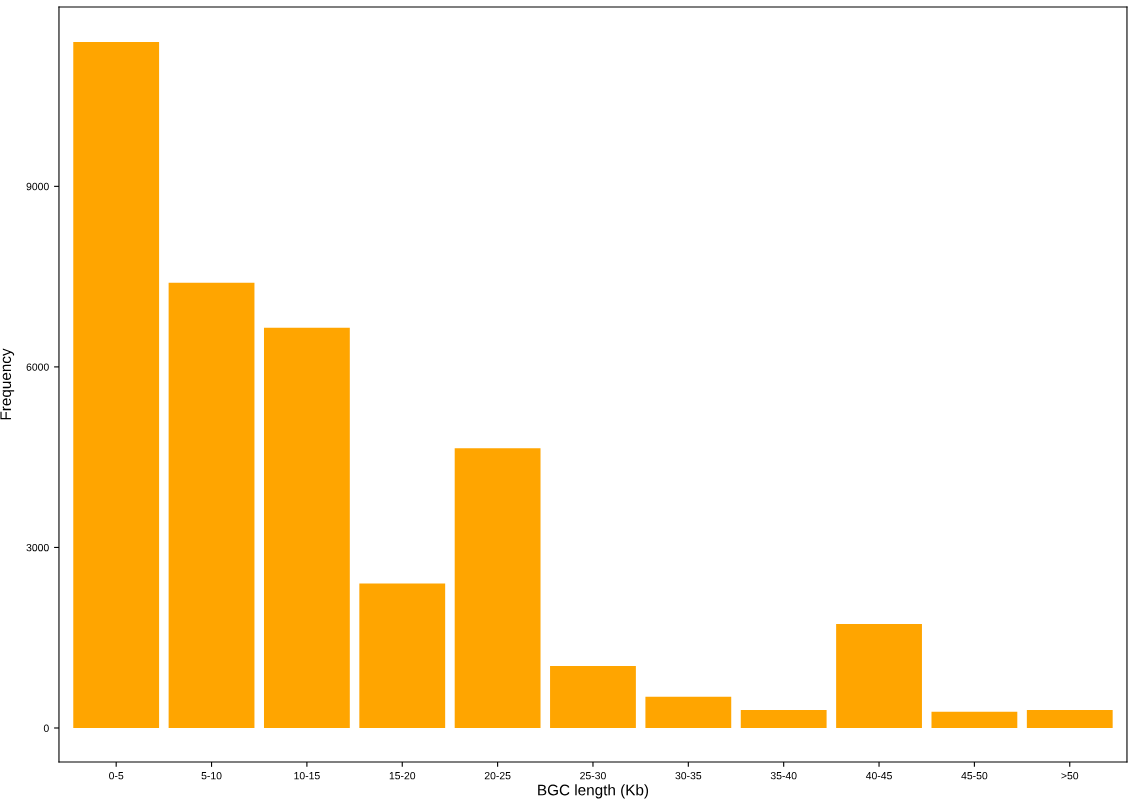 The height and width of the screenshot is (806, 1134). Describe the element at coordinates (307, 775) in the screenshot. I see `x-tick-label: 10-15` at that location.